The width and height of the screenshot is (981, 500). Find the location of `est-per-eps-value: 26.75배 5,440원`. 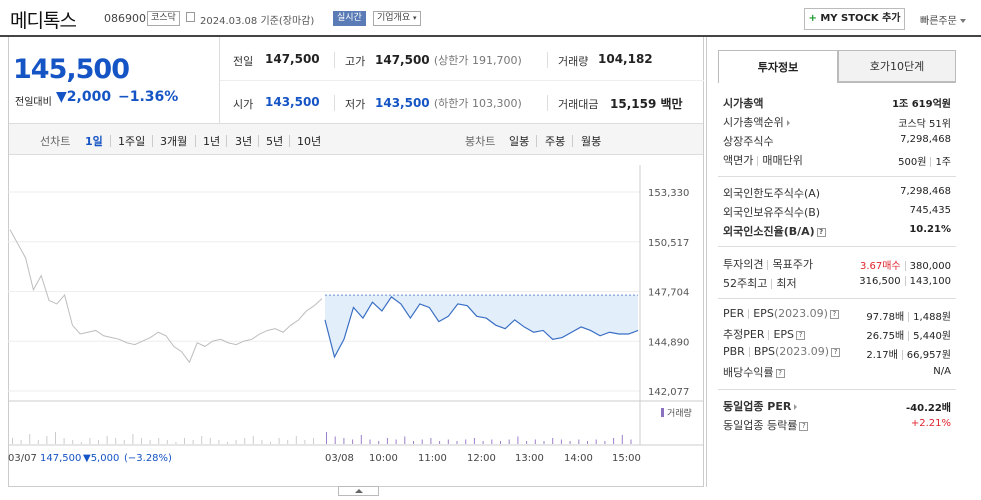

est-per-eps-value: 26.75배 5,440원 is located at coordinates (886, 334).